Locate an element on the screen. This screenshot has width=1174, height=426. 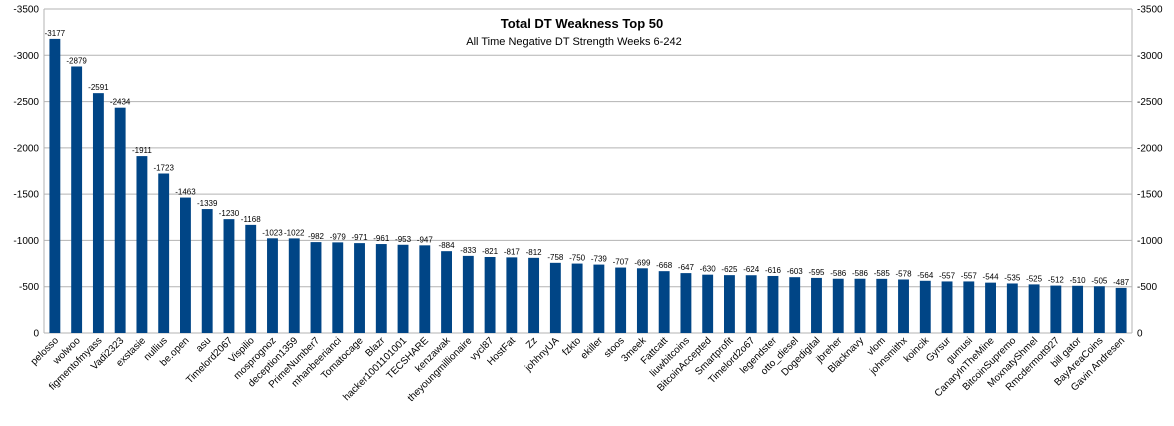
y-tick-label-right: -3000 is located at coordinates (1150, 56).